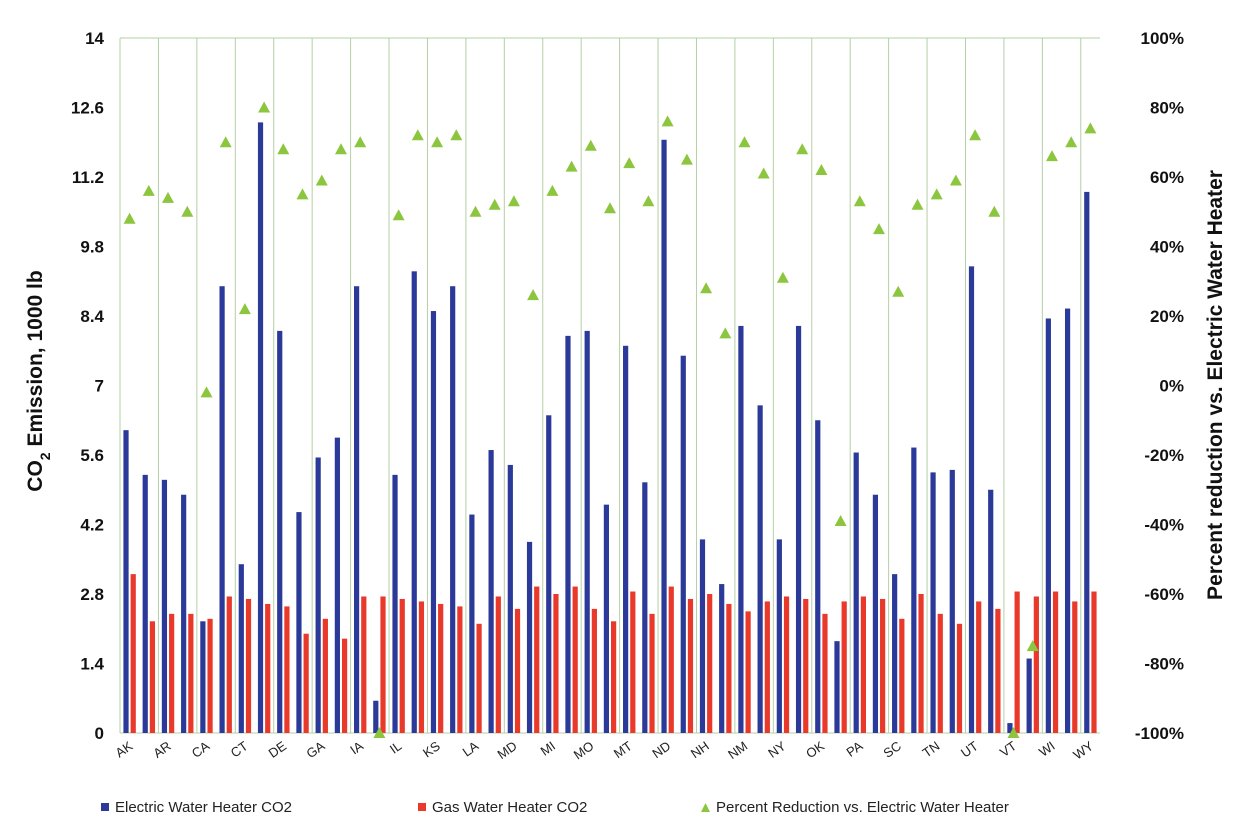 The height and width of the screenshot is (834, 1238). What do you see at coordinates (1167, 177) in the screenshot?
I see `y2-tick-label: 60%` at bounding box center [1167, 177].